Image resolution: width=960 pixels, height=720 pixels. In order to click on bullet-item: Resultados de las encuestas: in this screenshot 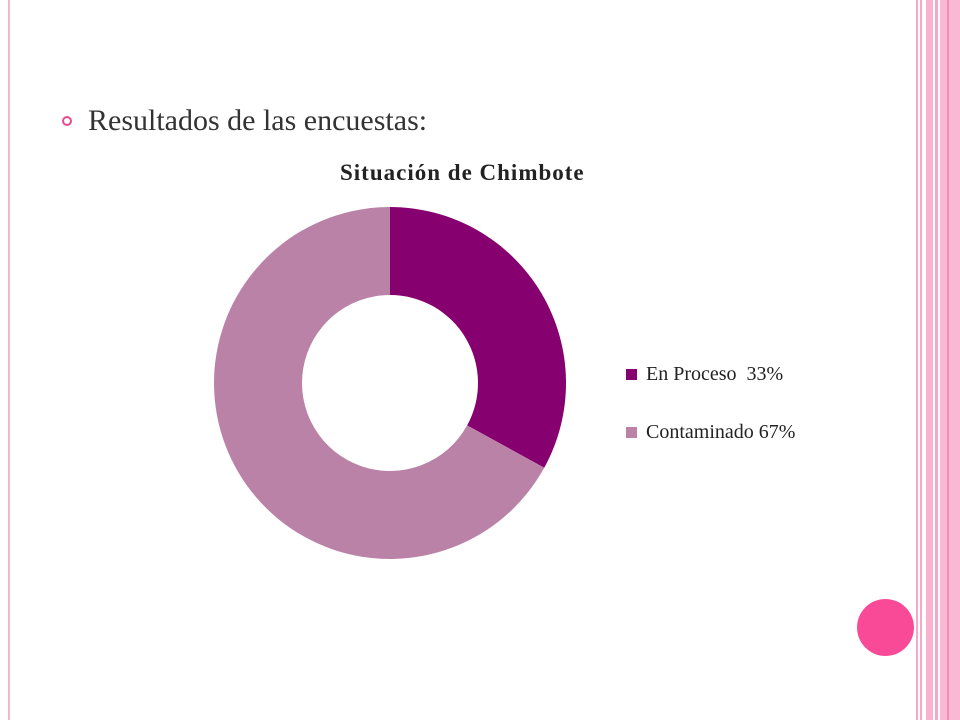, I will do `click(244, 121)`.